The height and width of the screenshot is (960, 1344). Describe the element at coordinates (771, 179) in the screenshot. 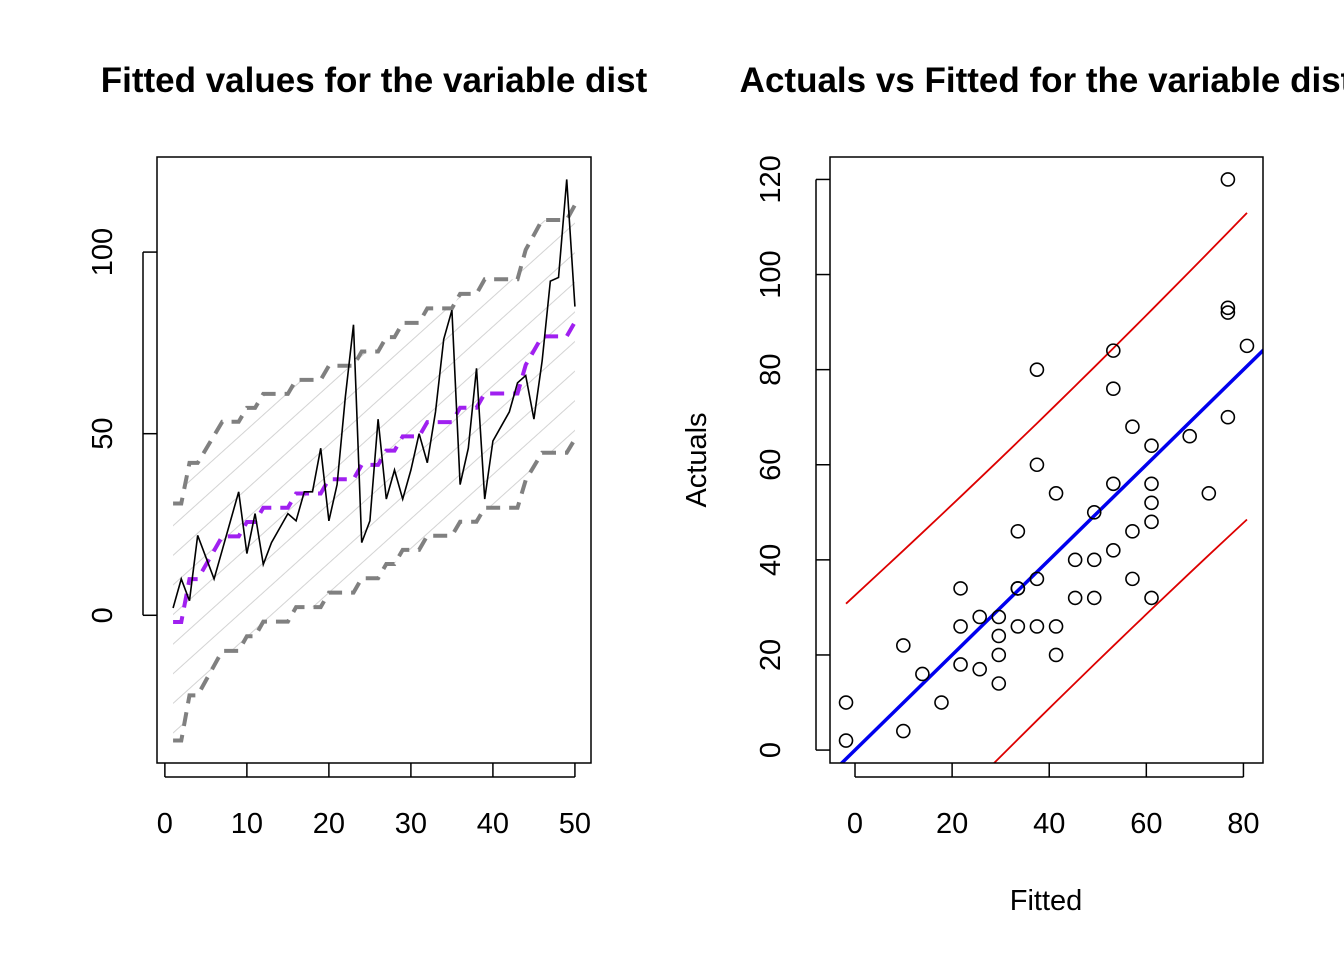

I see `y-tick-label: 120` at that location.